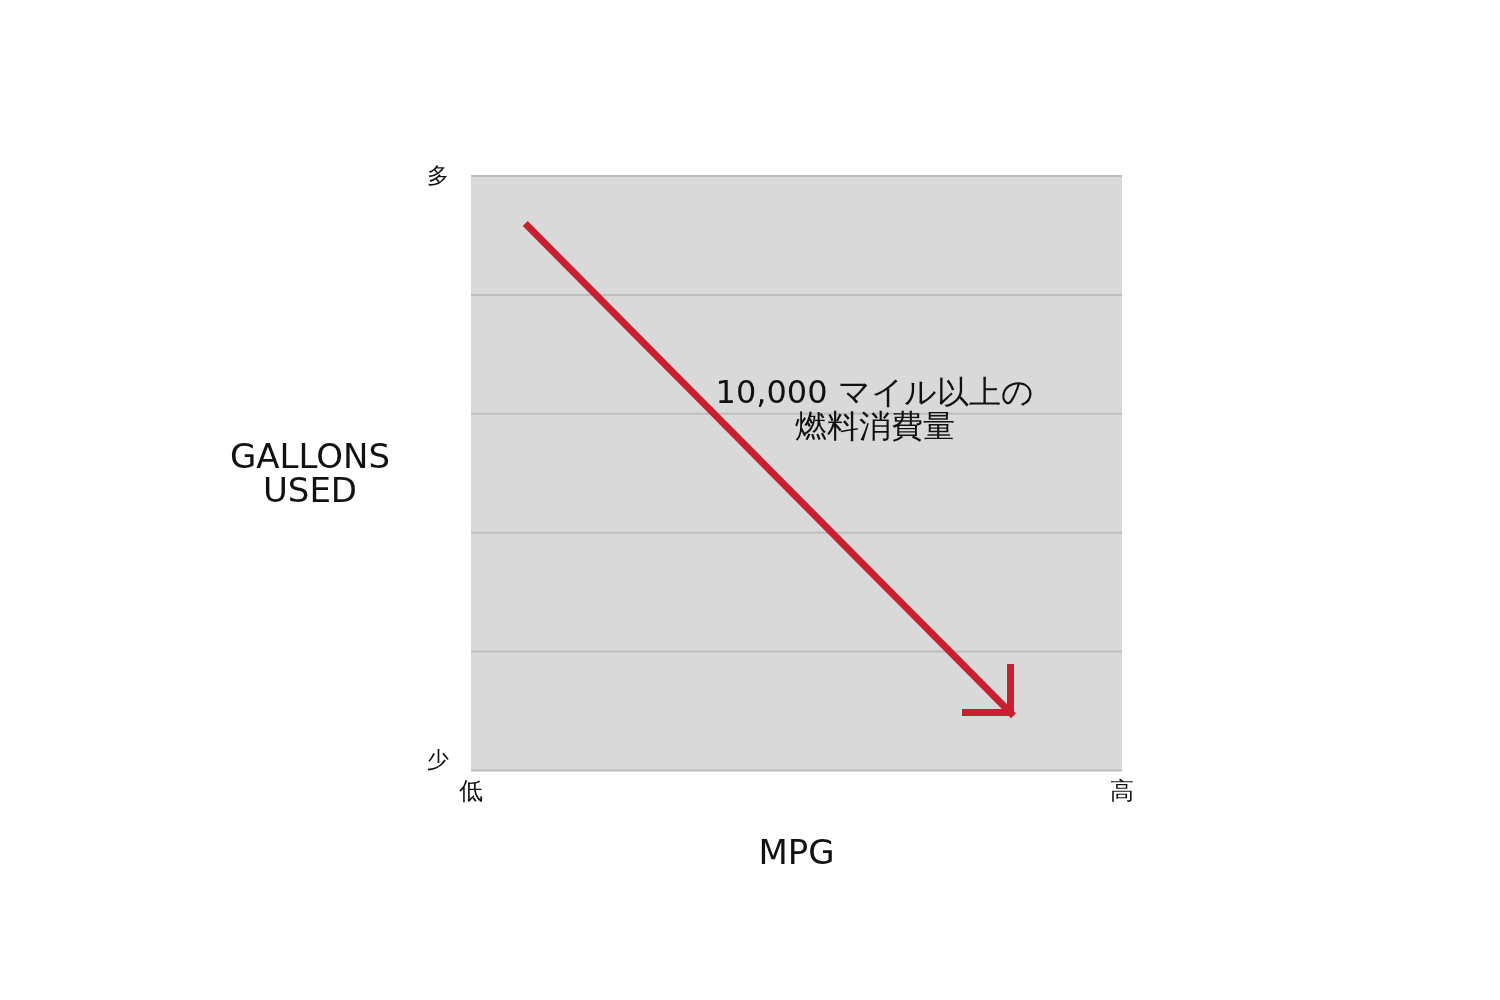 The width and height of the screenshot is (1500, 1000). Describe the element at coordinates (796, 852) in the screenshot. I see `x-axis-title: MPG` at that location.